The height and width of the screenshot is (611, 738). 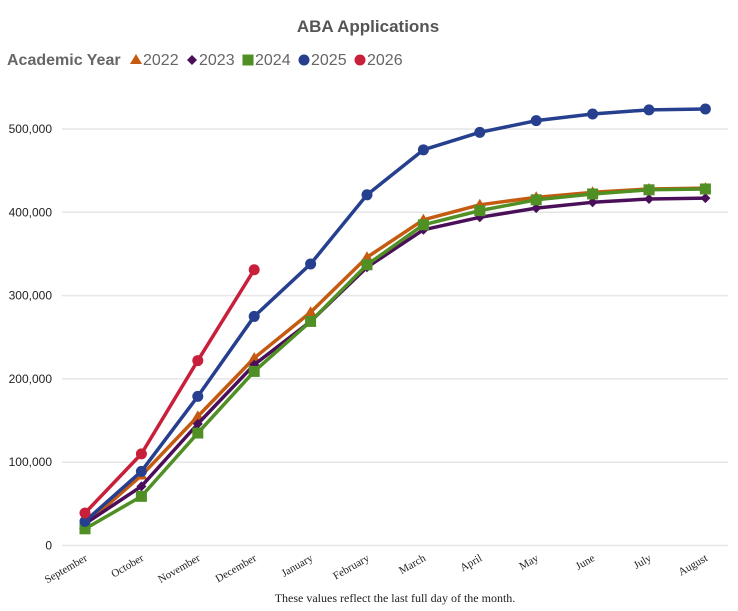 I want to click on x-tick-label: March, so click(x=412, y=564).